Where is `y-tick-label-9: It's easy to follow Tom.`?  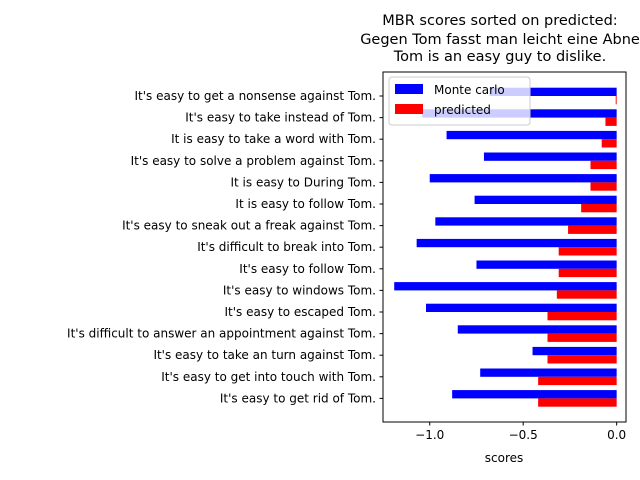 y-tick-label-9: It's easy to follow Tom. is located at coordinates (307, 269).